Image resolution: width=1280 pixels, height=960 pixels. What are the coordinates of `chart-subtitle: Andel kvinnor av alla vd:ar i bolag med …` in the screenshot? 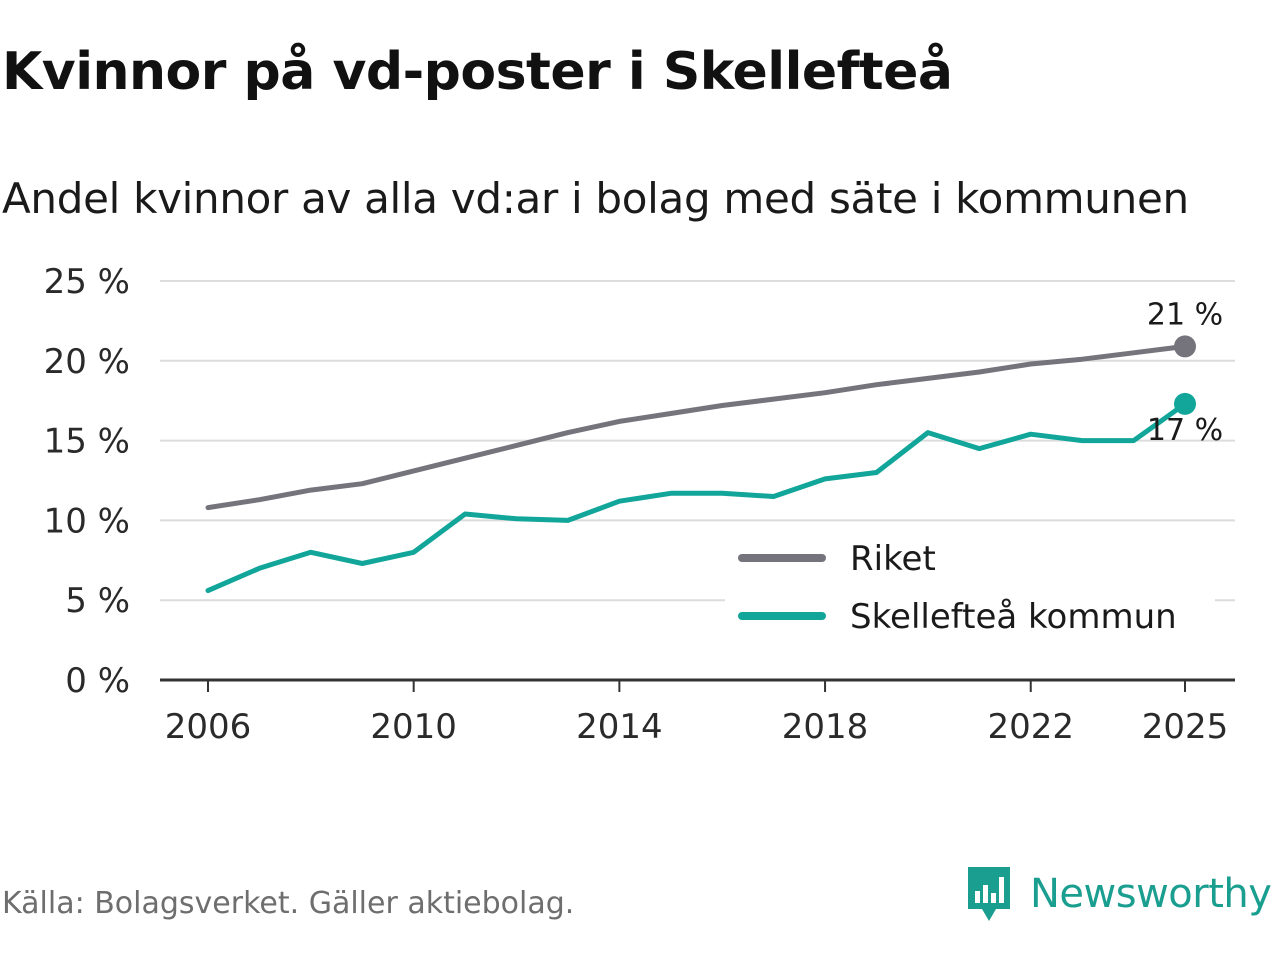 It's located at (595, 198).